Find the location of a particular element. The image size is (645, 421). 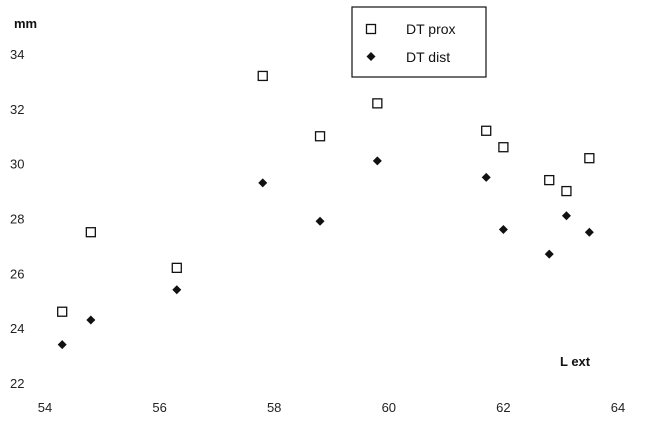

legend-label-dt-prox: DT prox is located at coordinates (431, 29).